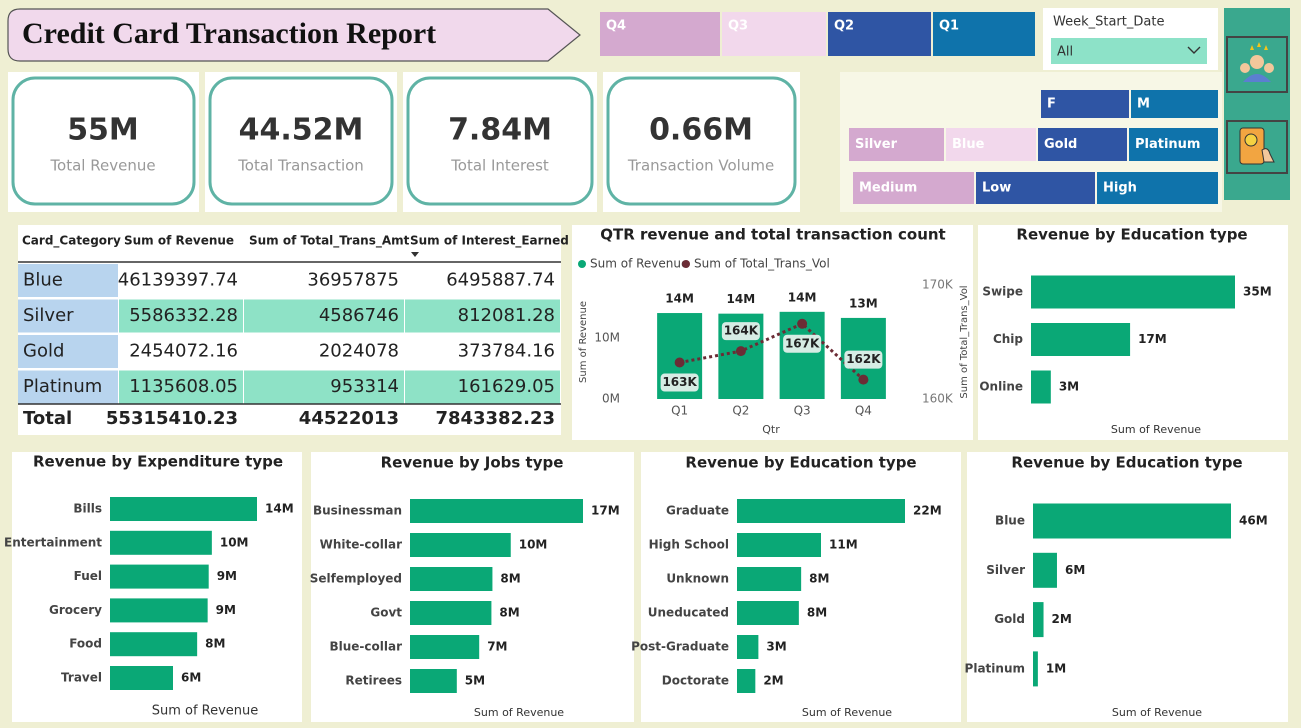 This screenshot has width=1301, height=728. What do you see at coordinates (1056, 668) in the screenshot?
I see `data-label: 1M` at bounding box center [1056, 668].